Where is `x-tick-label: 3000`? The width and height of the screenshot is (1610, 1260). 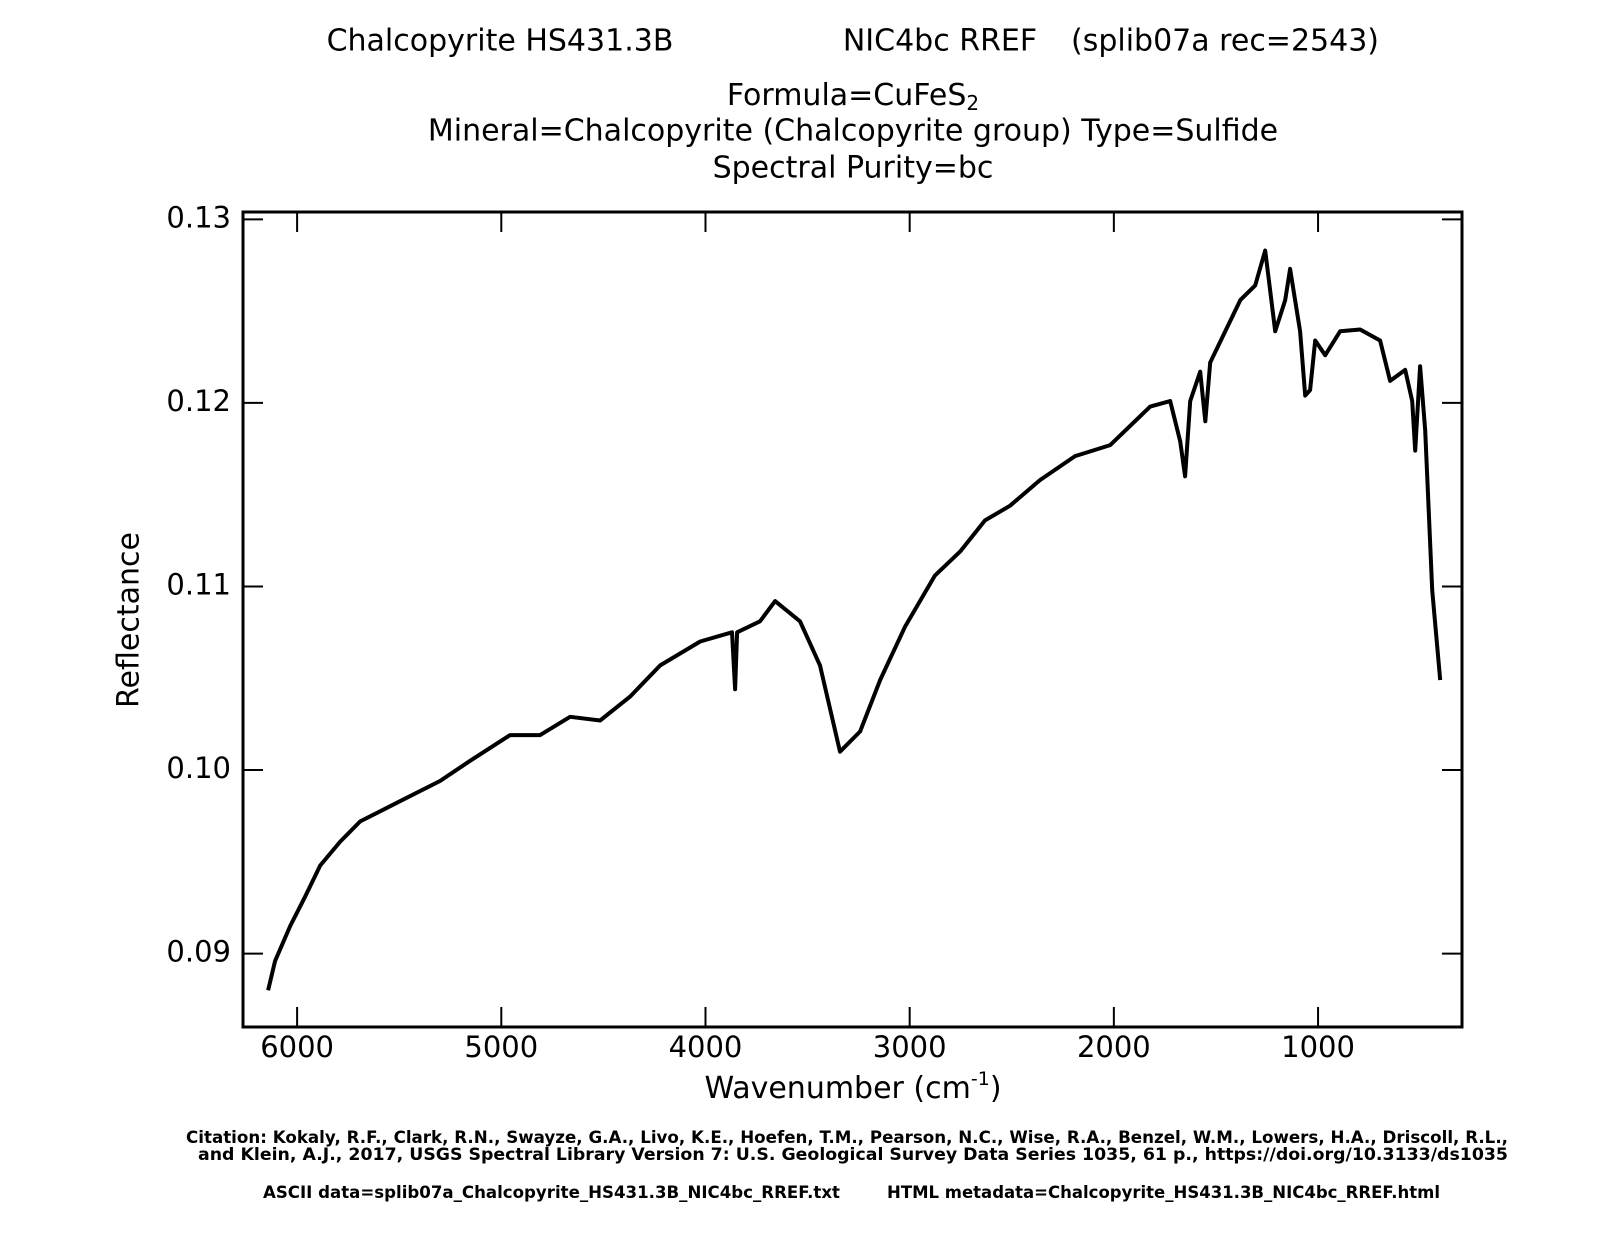
x-tick-label: 3000 is located at coordinates (910, 1047).